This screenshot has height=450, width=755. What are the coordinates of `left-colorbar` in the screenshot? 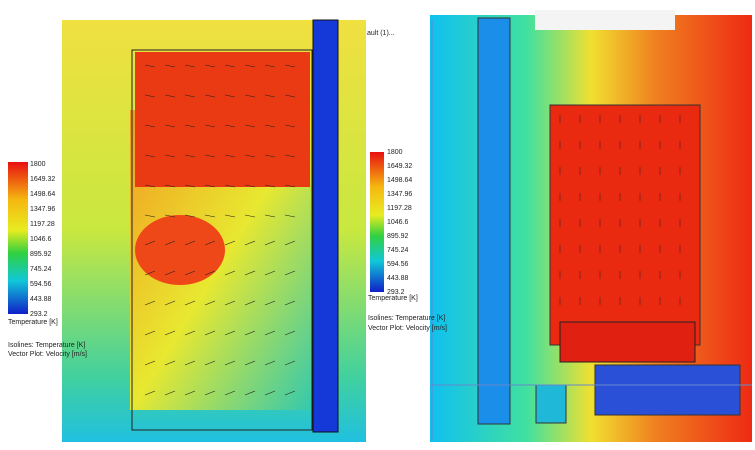 It's located at (18, 238).